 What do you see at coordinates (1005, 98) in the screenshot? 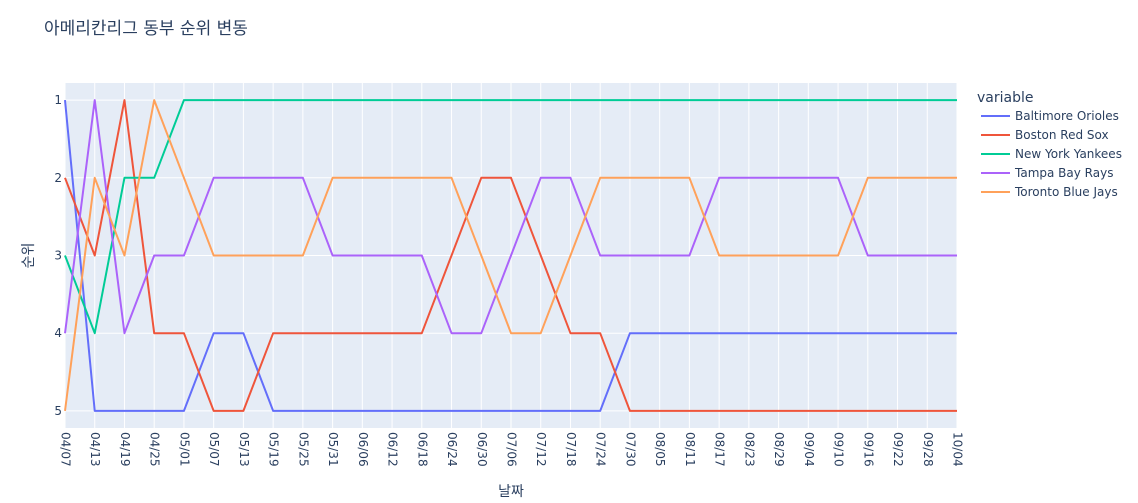
I see `legend-title: variable` at bounding box center [1005, 98].